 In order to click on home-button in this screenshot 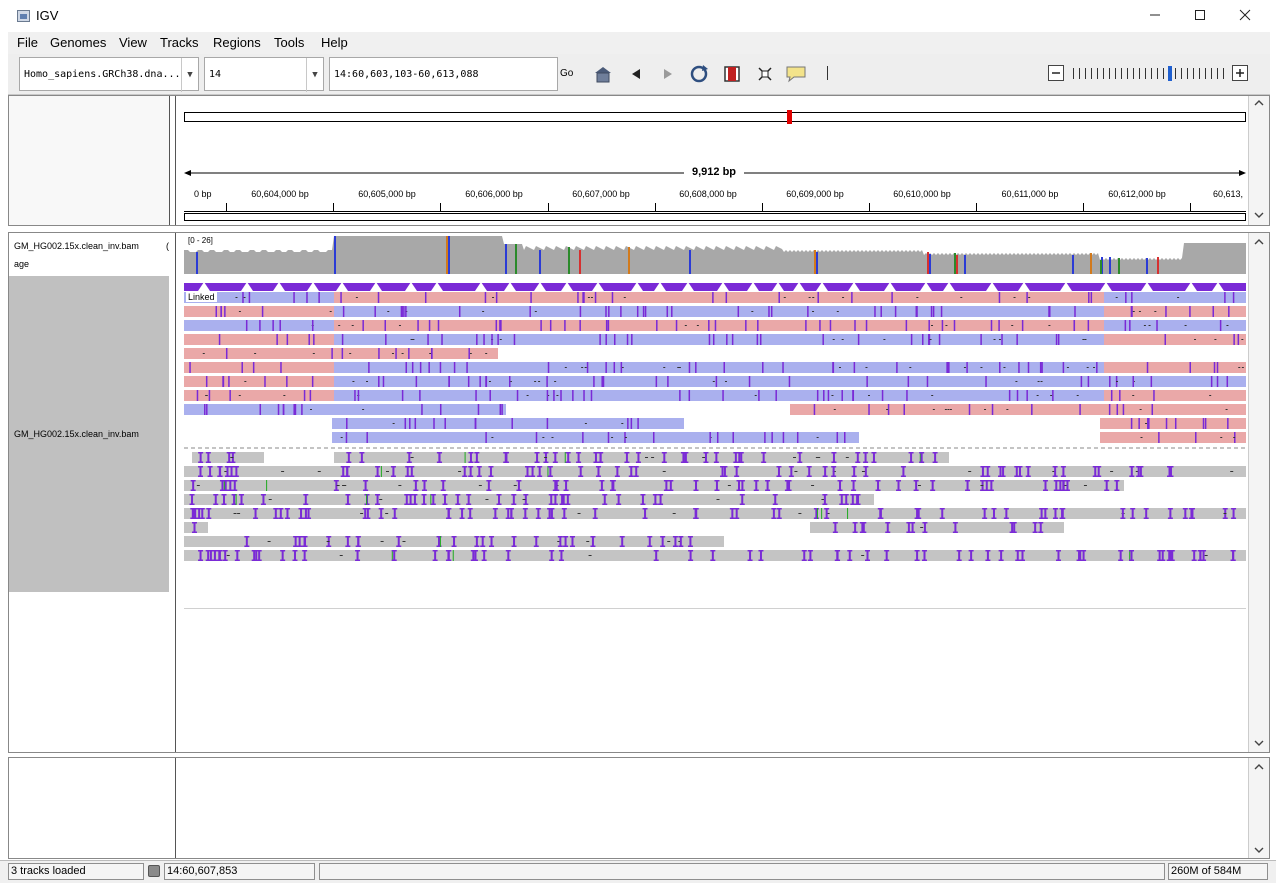, I will do `click(603, 74)`.